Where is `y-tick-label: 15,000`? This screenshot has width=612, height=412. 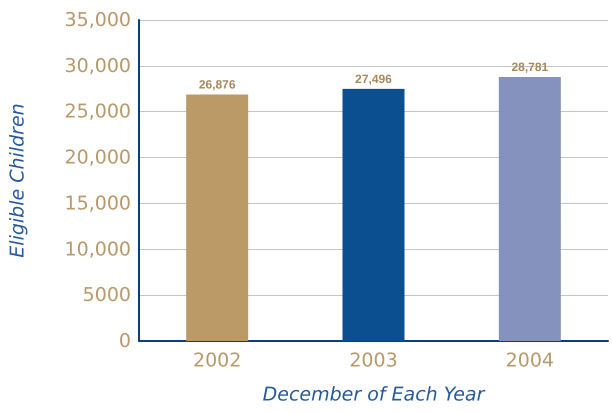 y-tick-label: 15,000 is located at coordinates (97, 203).